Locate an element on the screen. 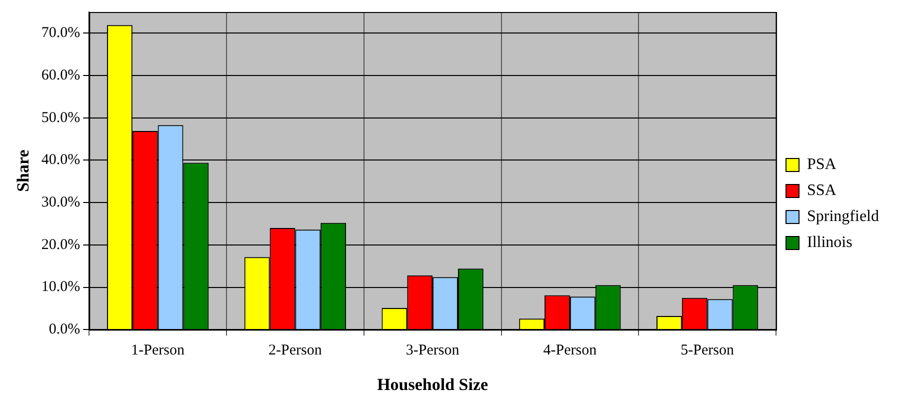 The image size is (899, 408). y-tick-label: 10.0% is located at coordinates (60, 287).